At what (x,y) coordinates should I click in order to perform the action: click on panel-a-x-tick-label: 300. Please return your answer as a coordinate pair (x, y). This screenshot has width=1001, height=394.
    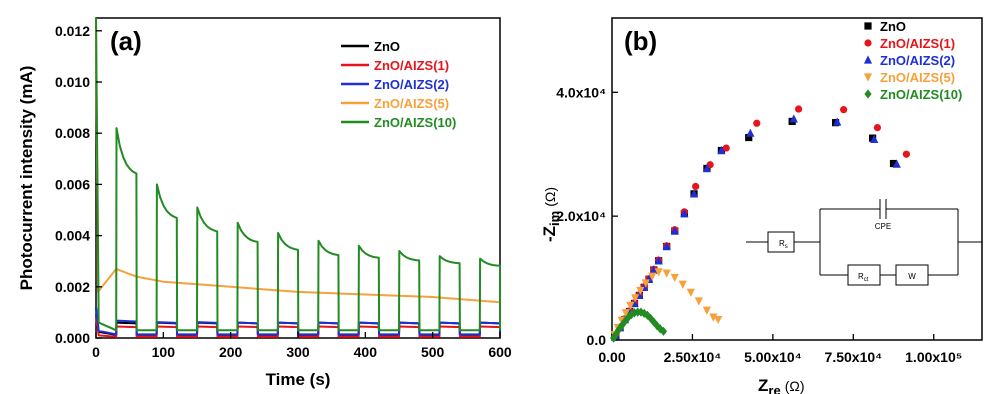
    Looking at the image, I should click on (298, 352).